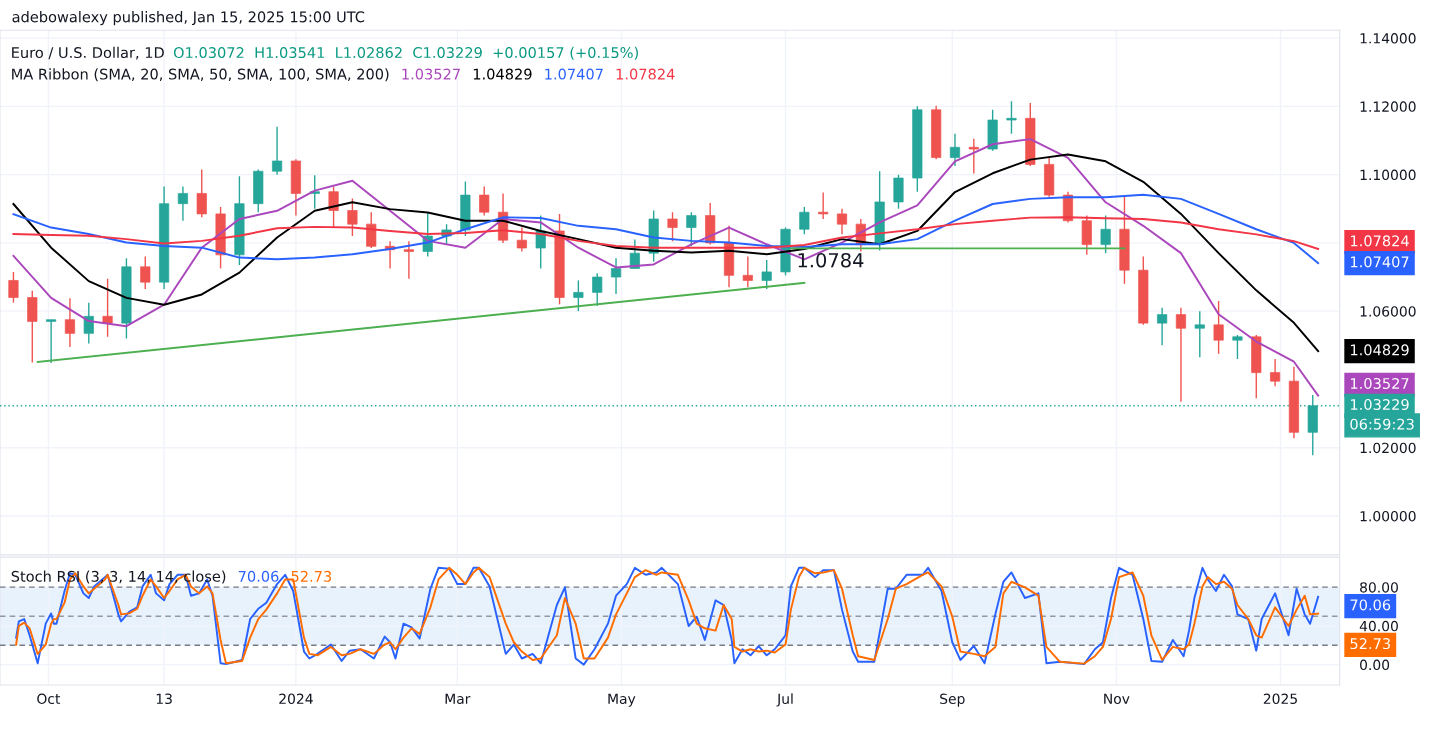 The height and width of the screenshot is (756, 1453). I want to click on y-tick-label: 80.00, so click(1379, 587).